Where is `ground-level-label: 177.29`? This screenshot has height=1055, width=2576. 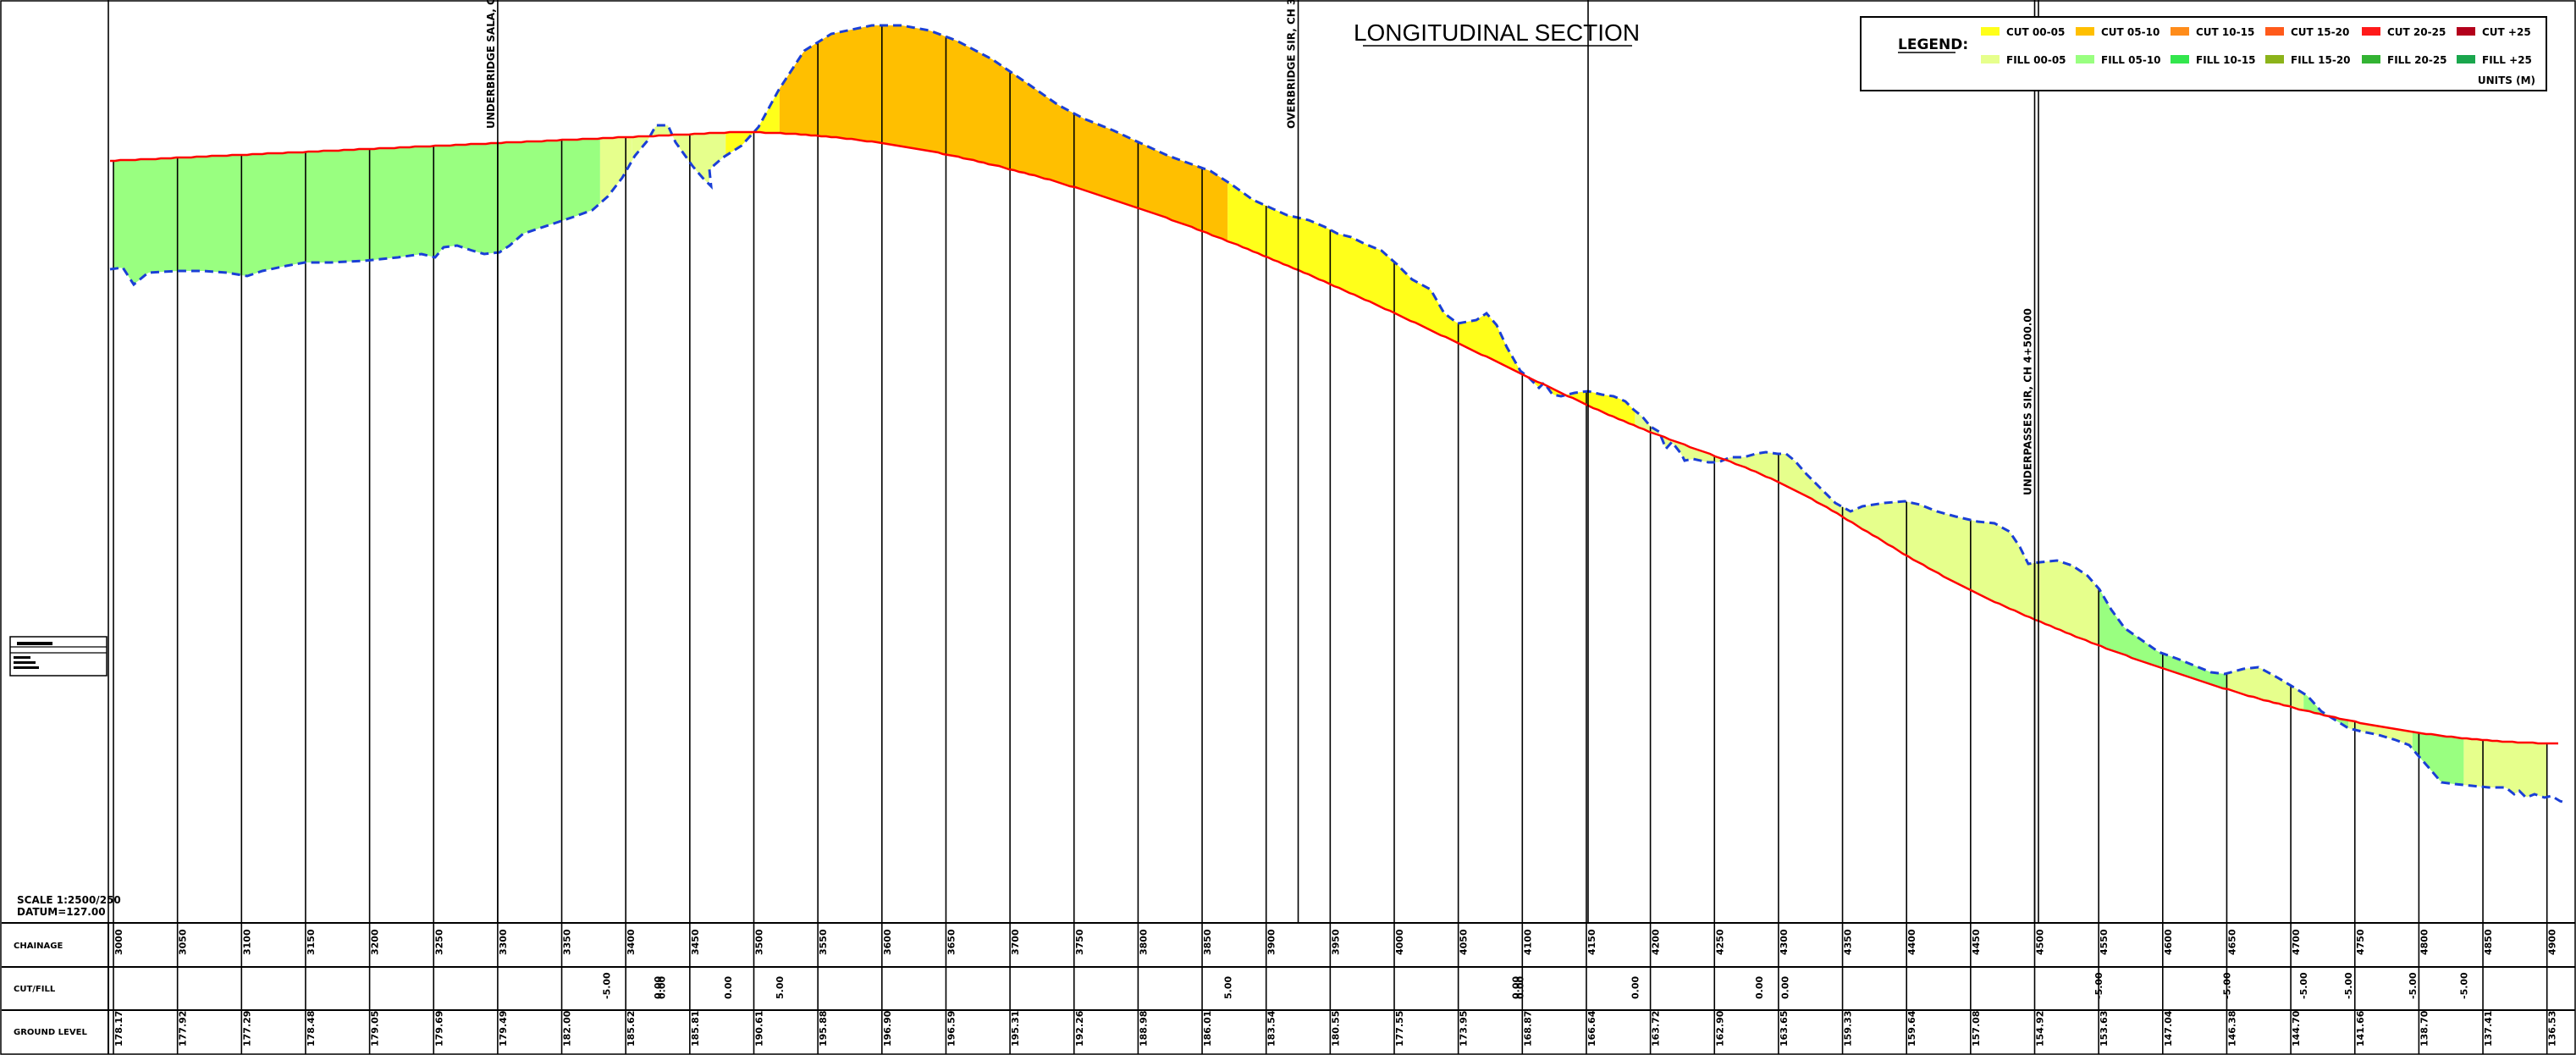
ground-level-label: 177.29 is located at coordinates (247, 1029).